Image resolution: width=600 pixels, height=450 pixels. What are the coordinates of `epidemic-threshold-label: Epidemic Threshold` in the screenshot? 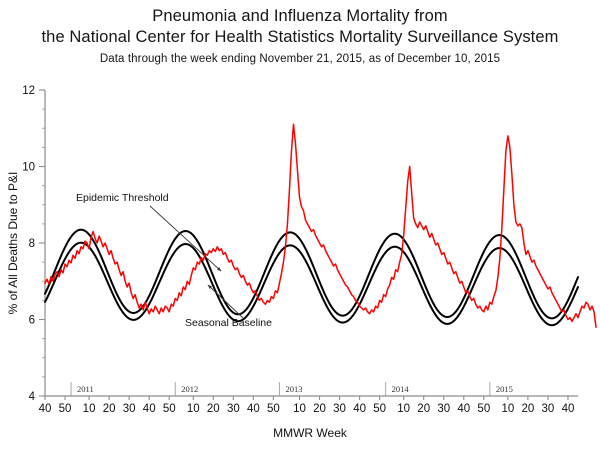 It's located at (122, 198).